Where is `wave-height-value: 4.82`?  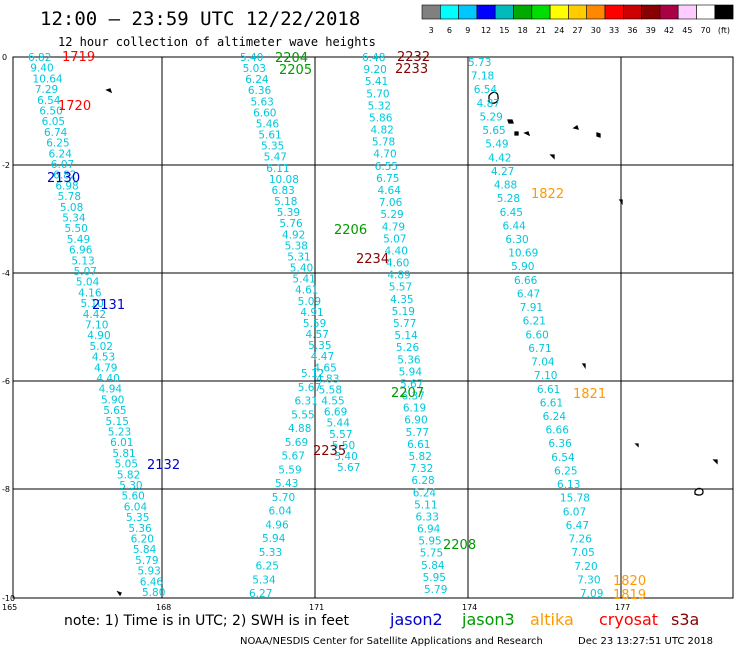
wave-height-value: 4.82 is located at coordinates (381, 131).